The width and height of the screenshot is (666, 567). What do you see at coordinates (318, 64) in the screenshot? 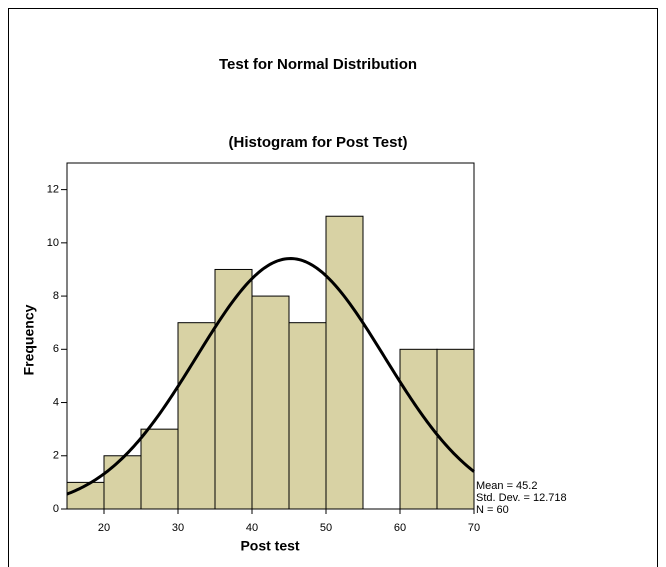
I see `chart-title: Test for Normal Distribution` at bounding box center [318, 64].